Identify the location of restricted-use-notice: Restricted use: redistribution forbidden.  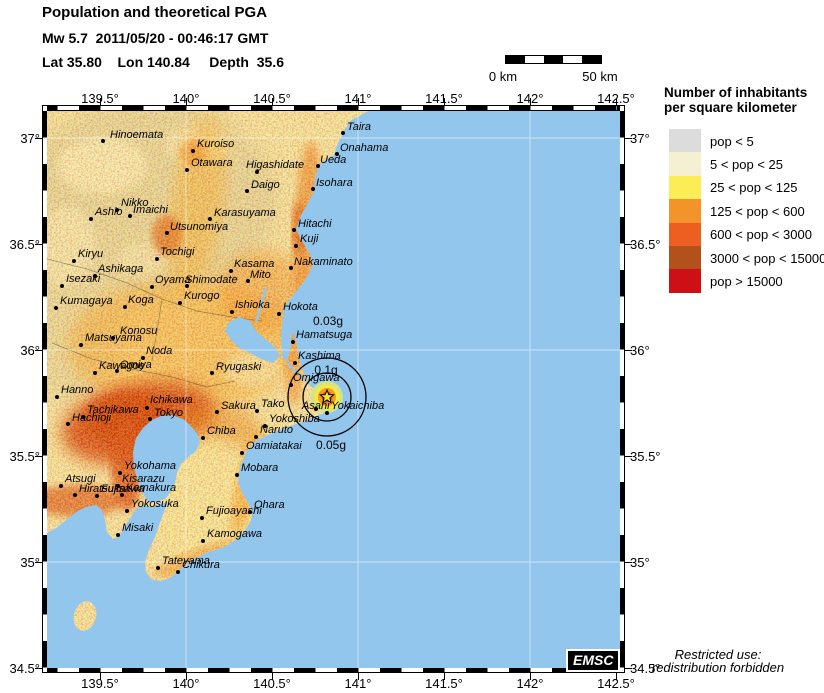
(718, 661).